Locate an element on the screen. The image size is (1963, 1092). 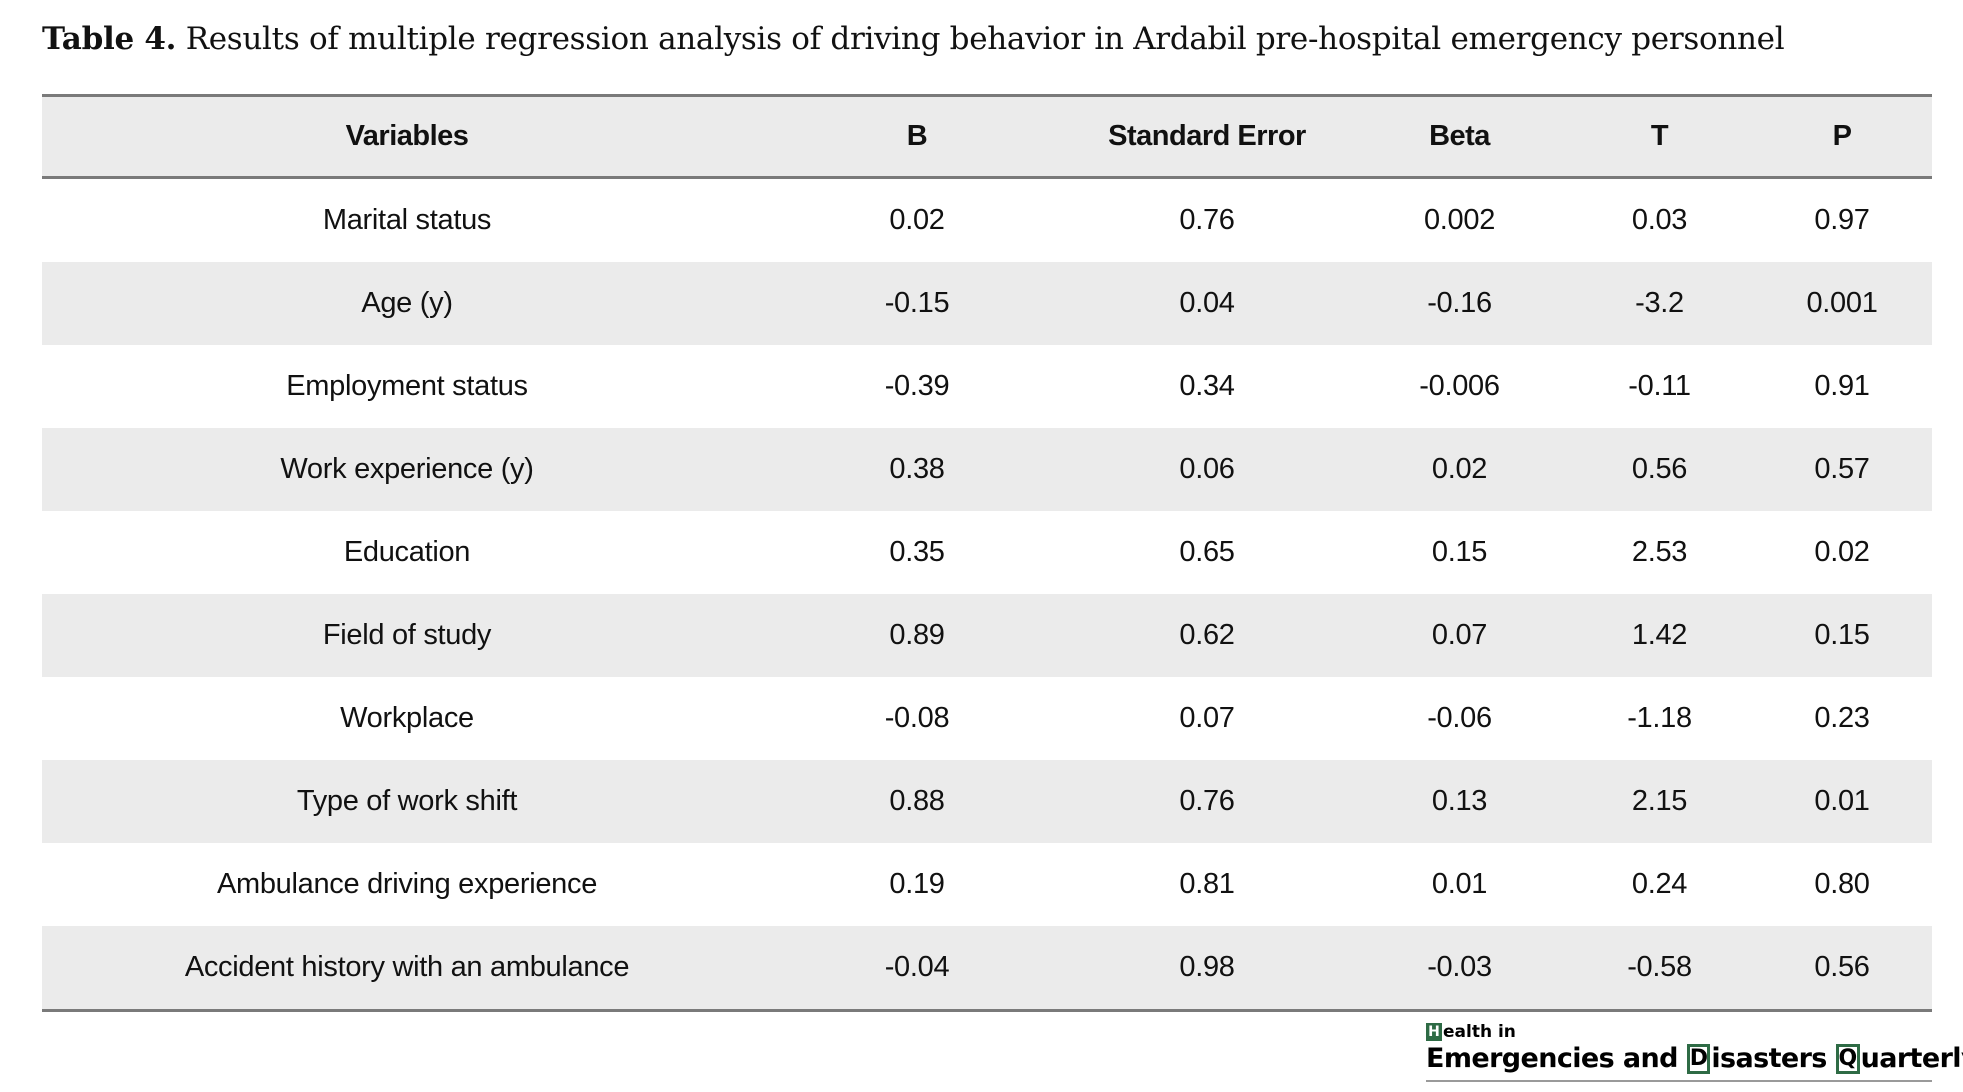
logo-initial-h: H is located at coordinates (1434, 1032).